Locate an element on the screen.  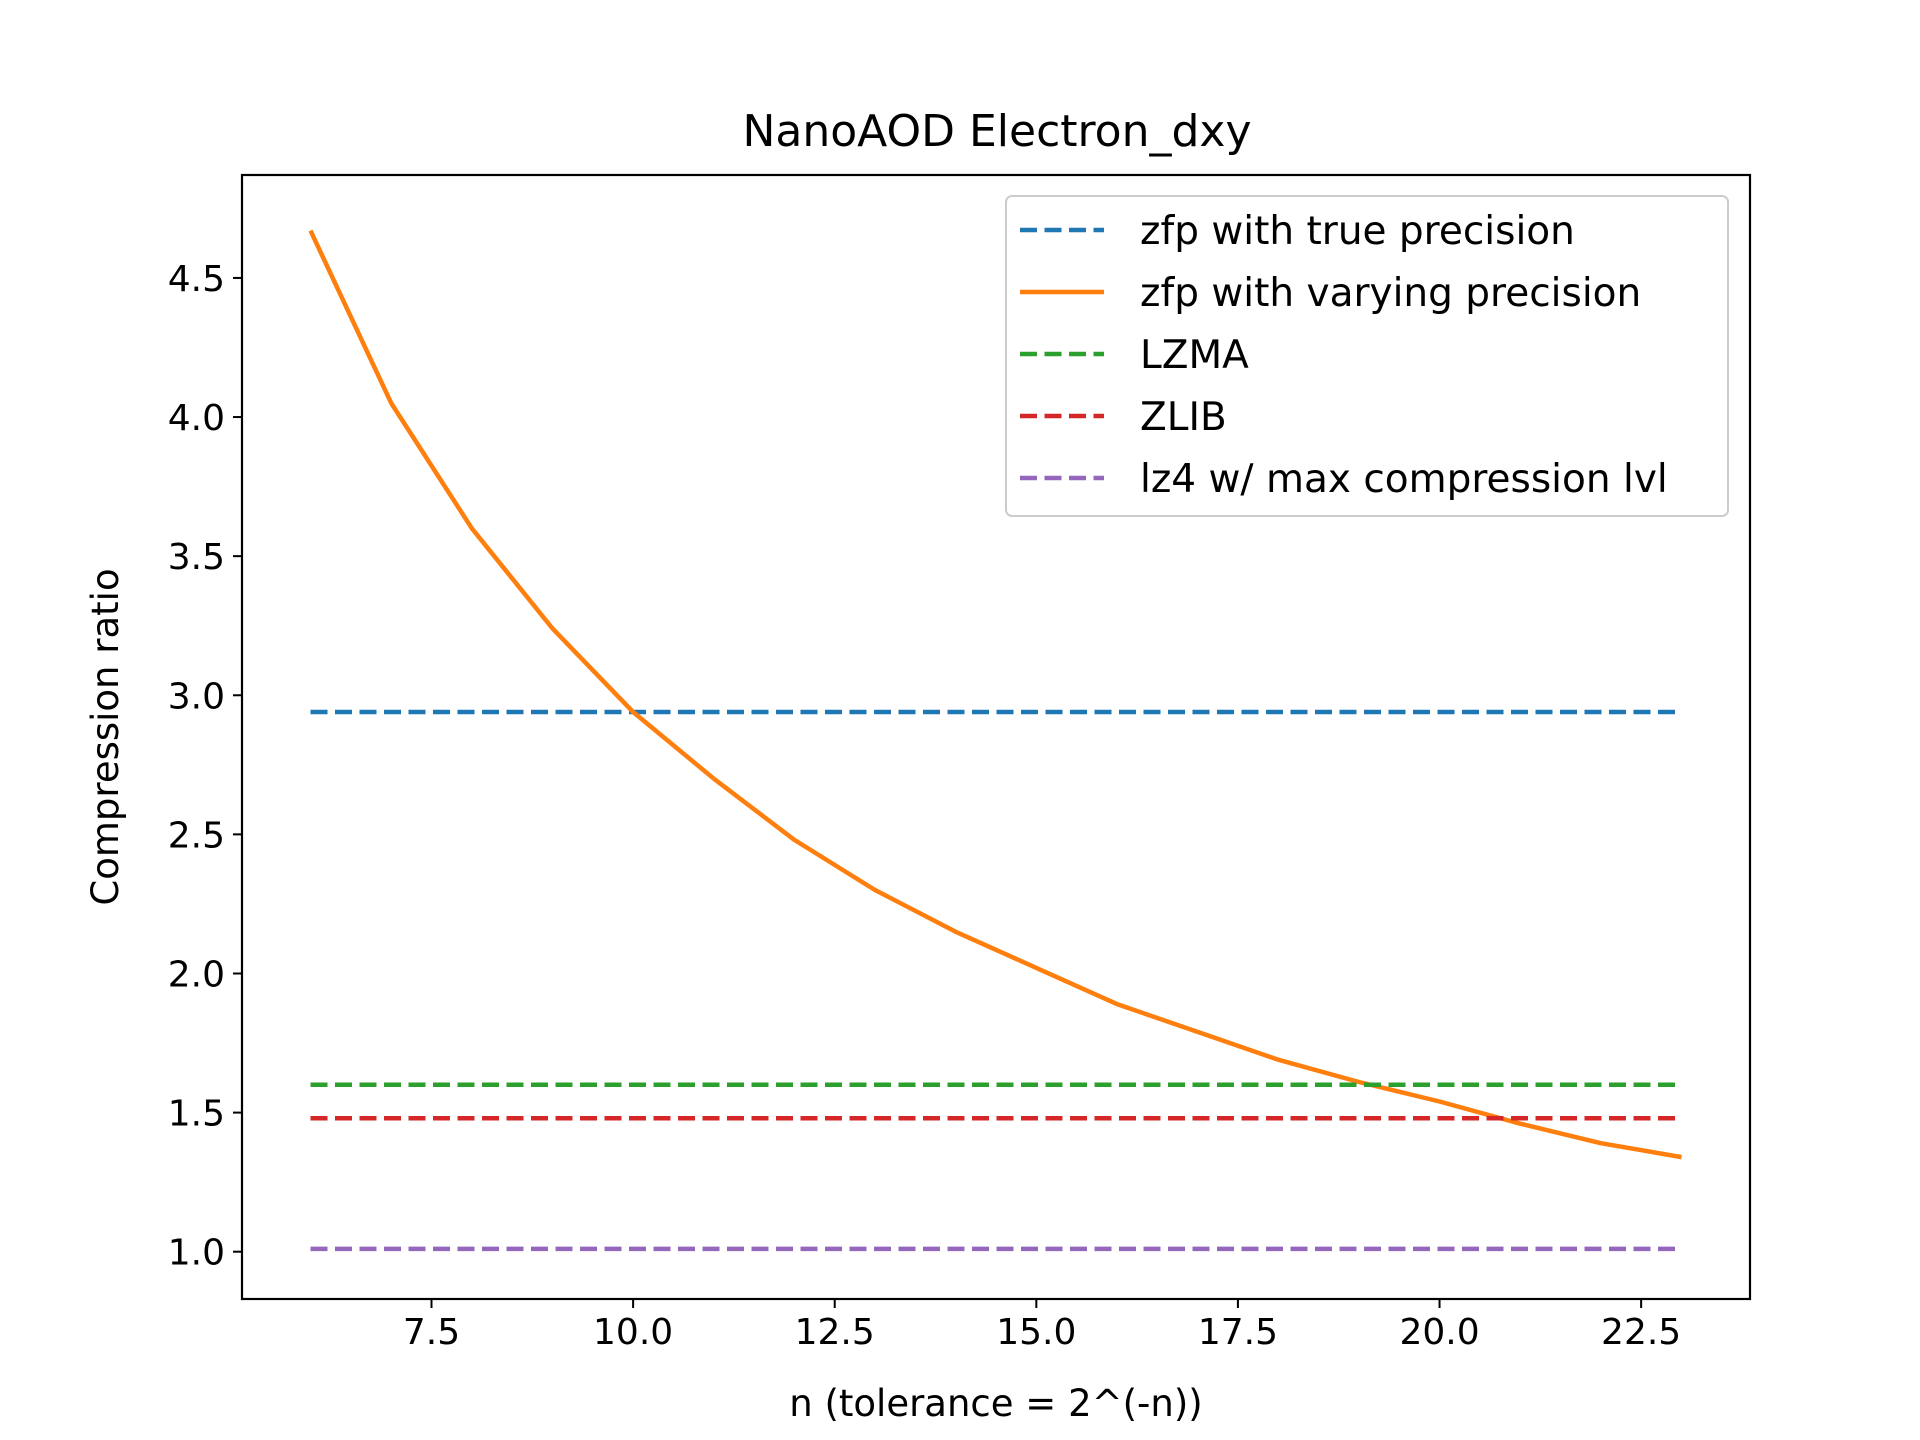
y-tick-label: 4.5 is located at coordinates (196, 279).